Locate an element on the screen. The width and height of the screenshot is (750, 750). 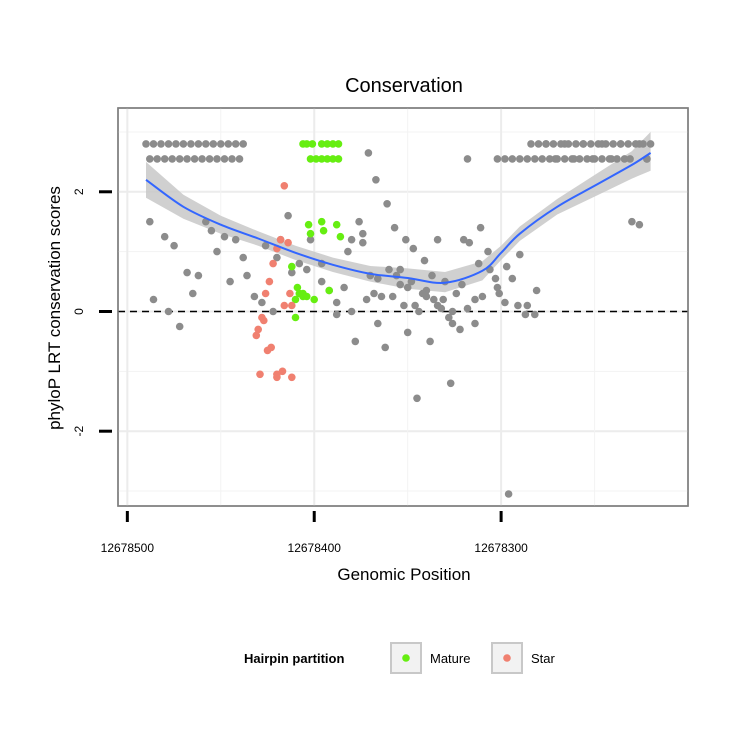
y-axis-ticks: 2 0 -2 is located at coordinates (92, 312).